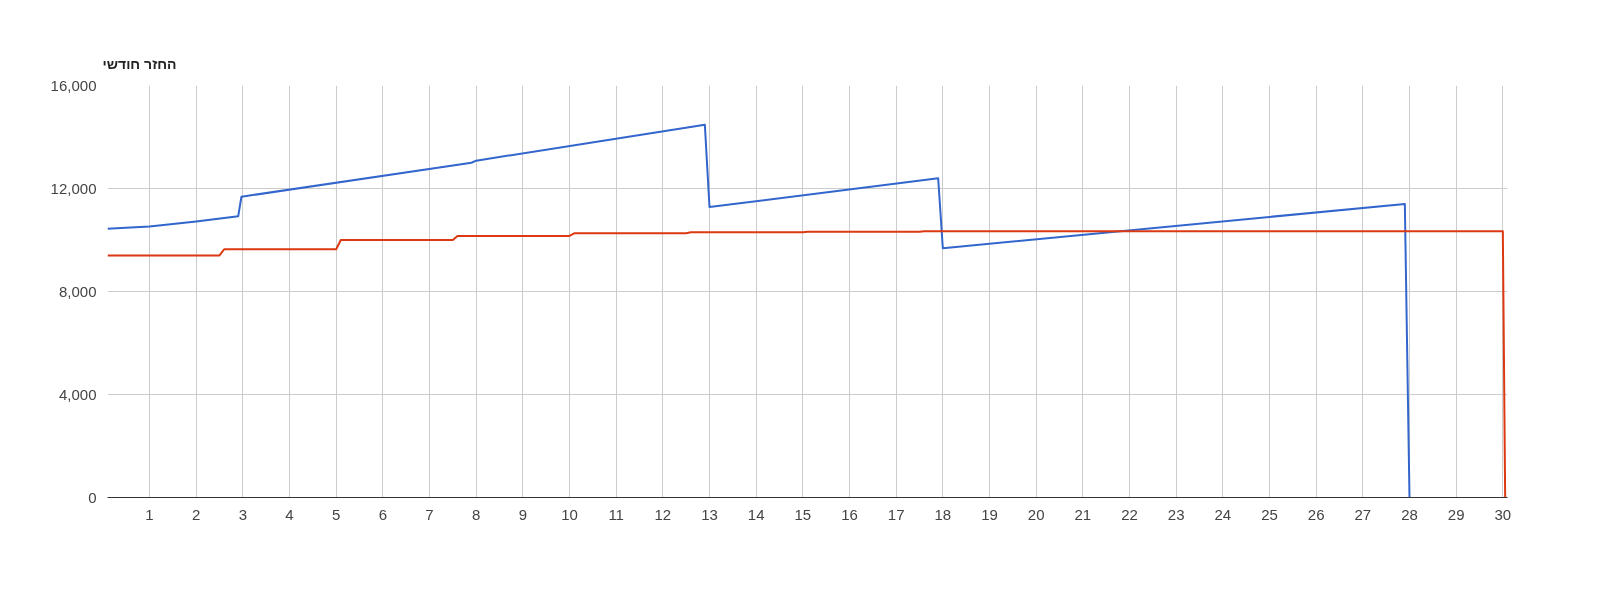 Image resolution: width=1618 pixels, height=610 pixels. What do you see at coordinates (663, 514) in the screenshot?
I see `x-tick-label: 12` at bounding box center [663, 514].